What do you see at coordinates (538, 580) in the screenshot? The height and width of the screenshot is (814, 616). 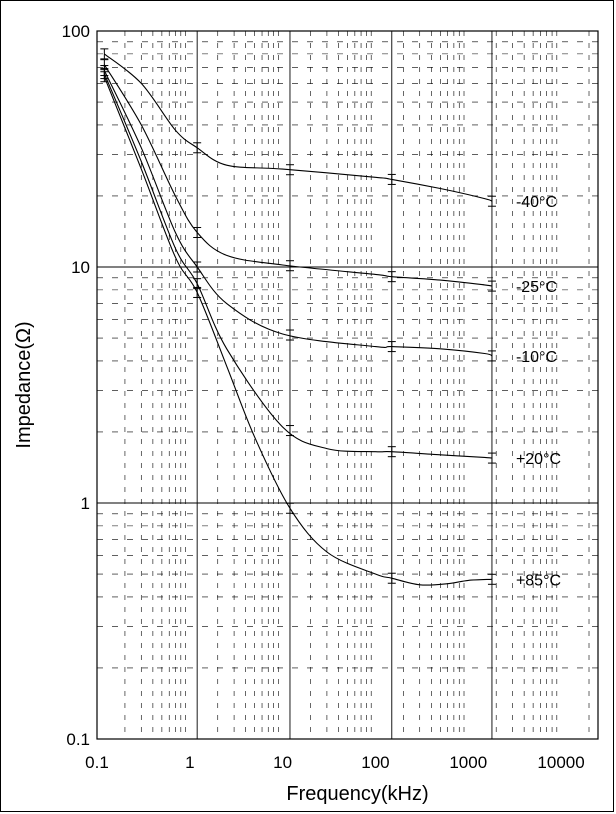 I see `series-label: +85°C` at bounding box center [538, 580].